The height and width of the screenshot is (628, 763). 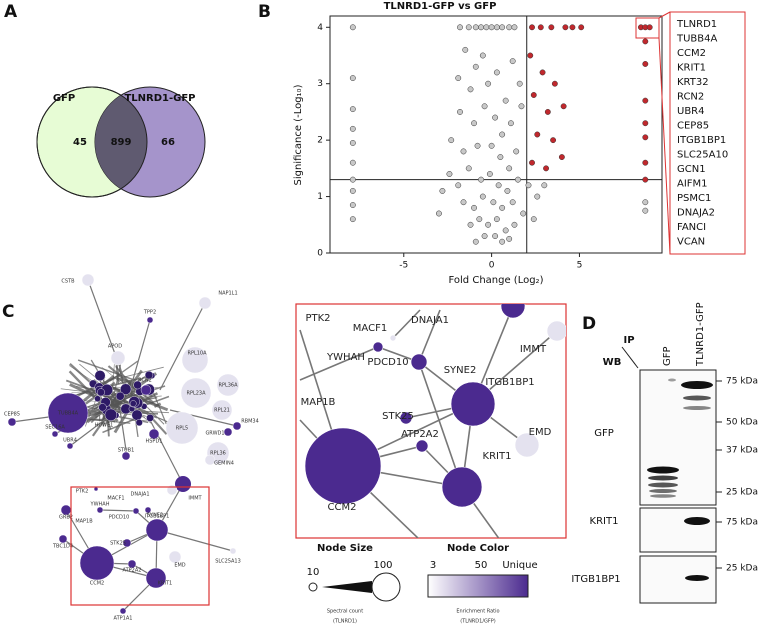 I want to click on marker-label: 50 kDa, so click(x=742, y=423).